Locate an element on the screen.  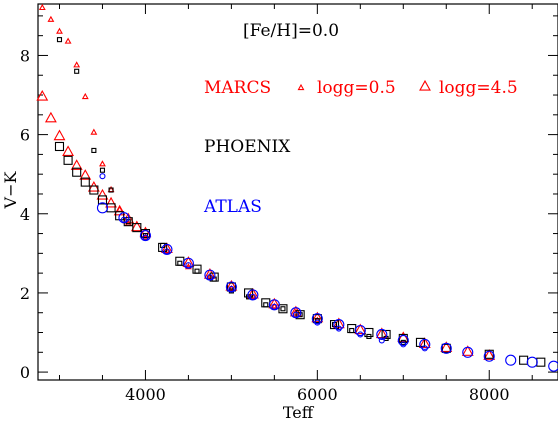
legend-phoenix-label: PHOENIX is located at coordinates (247, 147).